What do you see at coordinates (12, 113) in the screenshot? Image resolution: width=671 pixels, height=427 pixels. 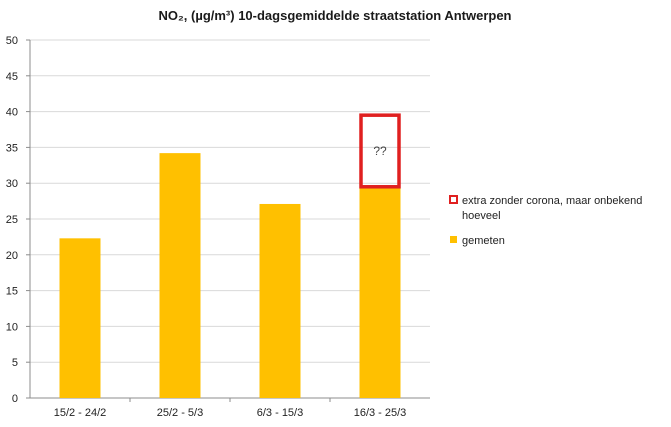 I see `y-tick-label: 40` at bounding box center [12, 113].